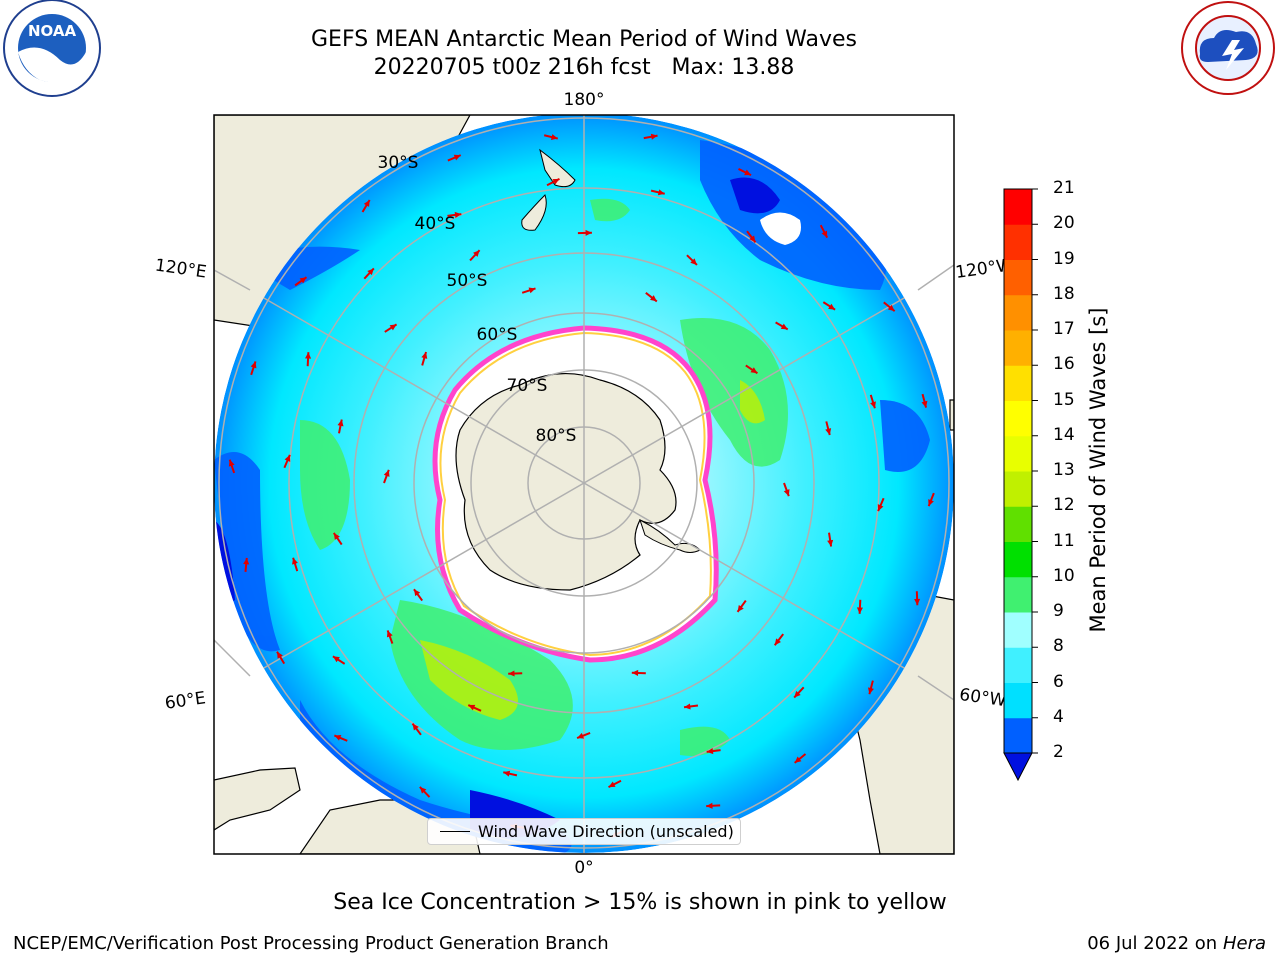 This screenshot has height=960, width=1280. What do you see at coordinates (556, 436) in the screenshot?
I see `lat-label-80s: 80°S` at bounding box center [556, 436].